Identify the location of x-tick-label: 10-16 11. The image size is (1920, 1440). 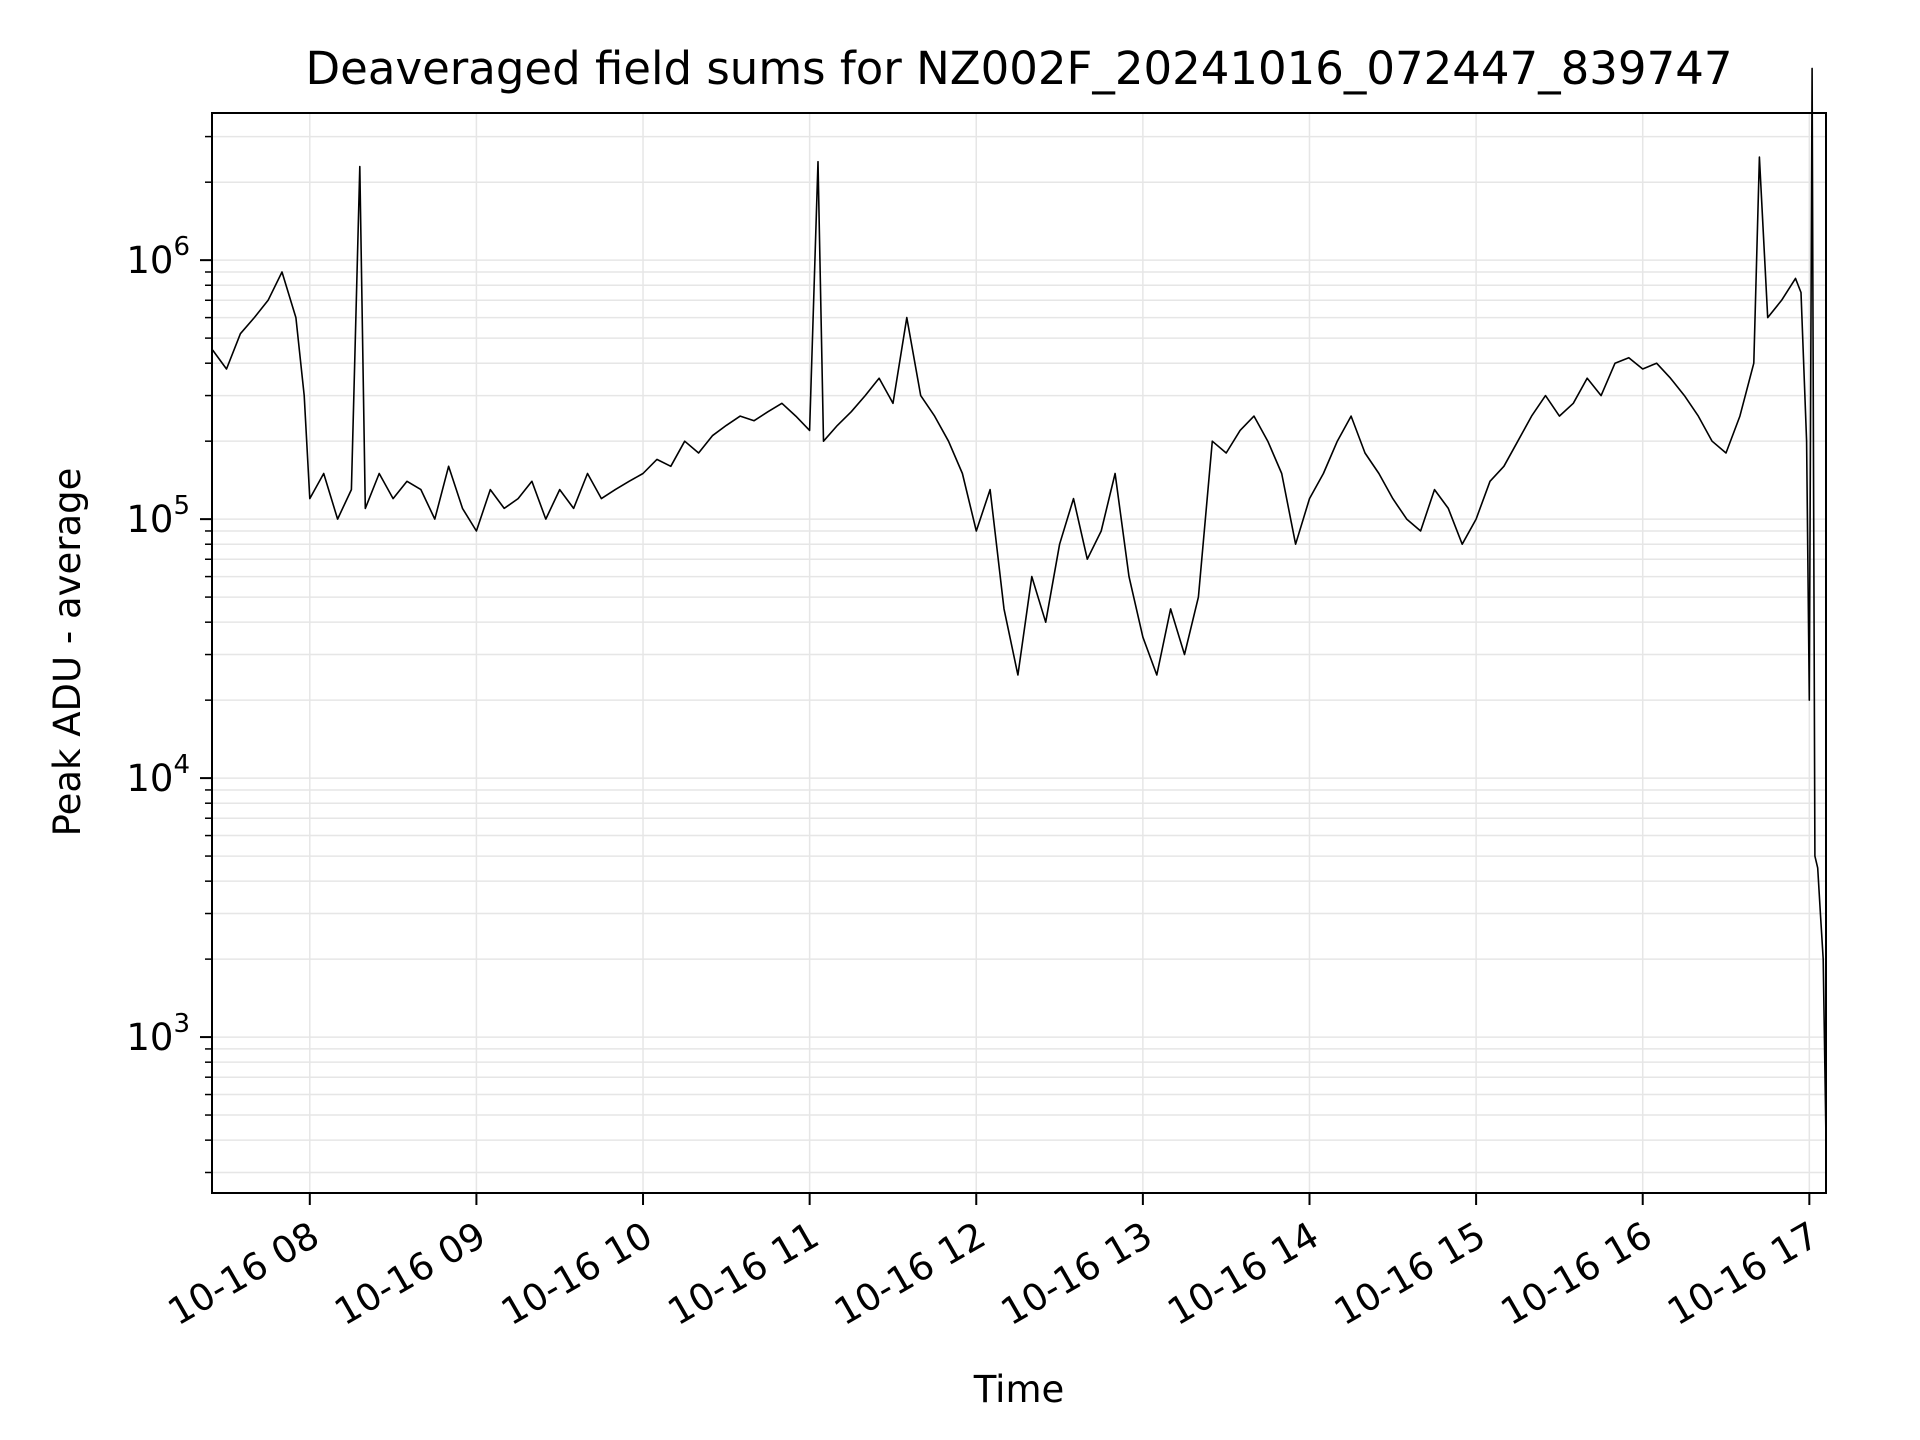
(744, 1274).